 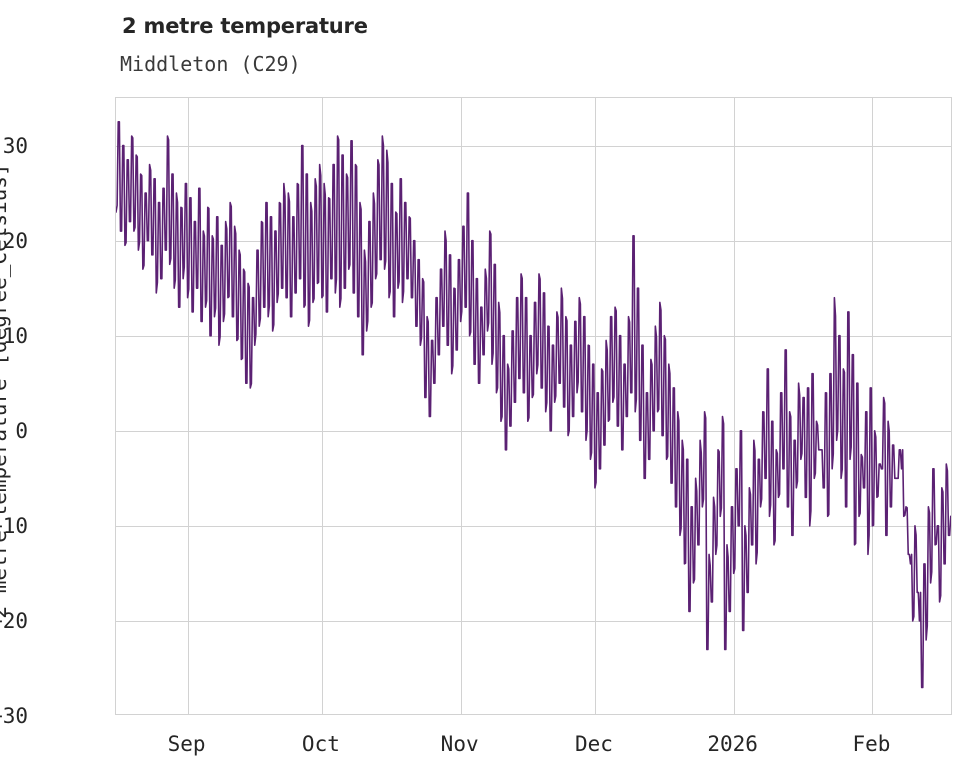 What do you see at coordinates (21, 430) in the screenshot?
I see `y-axis-tick-label: 0` at bounding box center [21, 430].